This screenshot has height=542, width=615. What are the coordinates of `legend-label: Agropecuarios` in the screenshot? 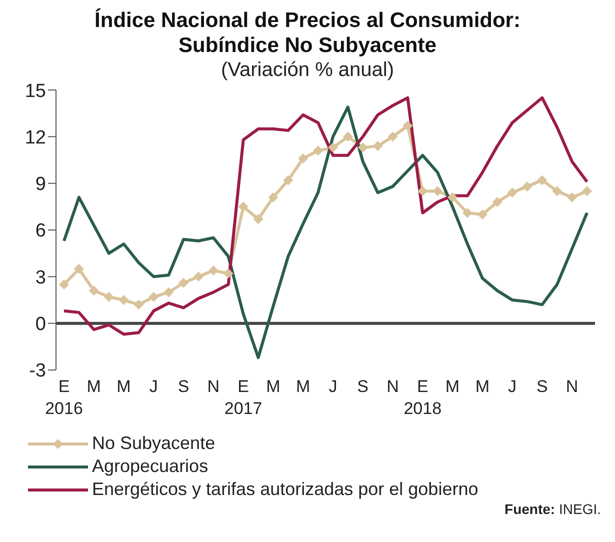 It's located at (150, 466).